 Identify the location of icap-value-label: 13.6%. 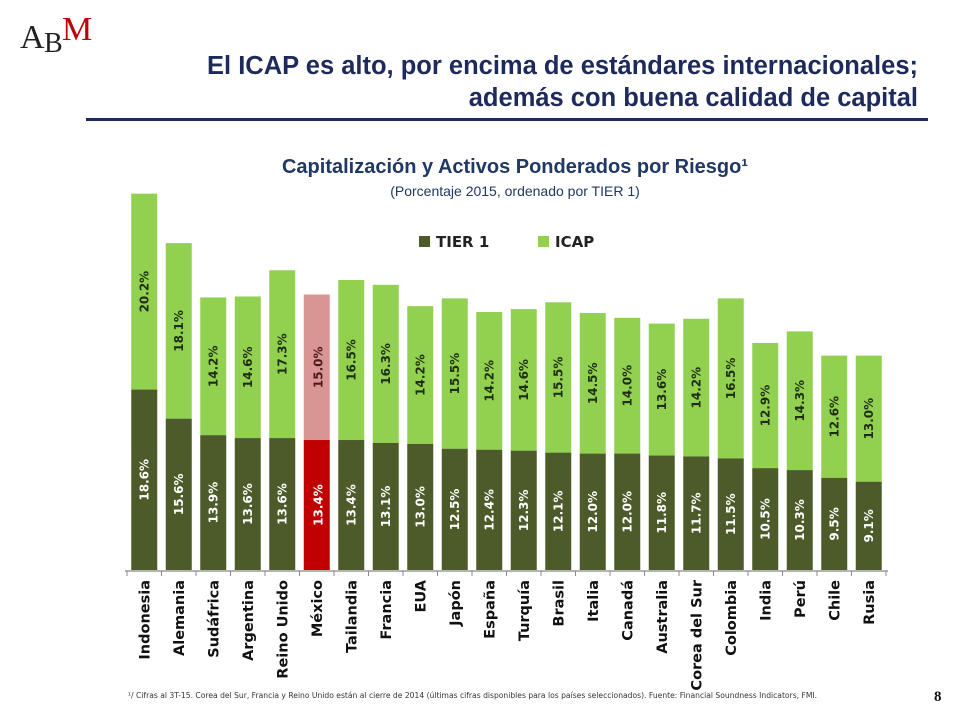
(662, 390).